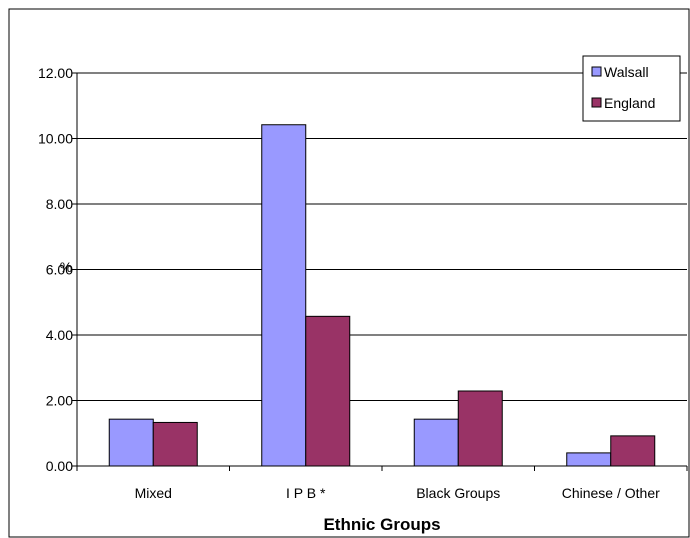  Describe the element at coordinates (626, 72) in the screenshot. I see `legend-label-walsall: Walsall` at that location.